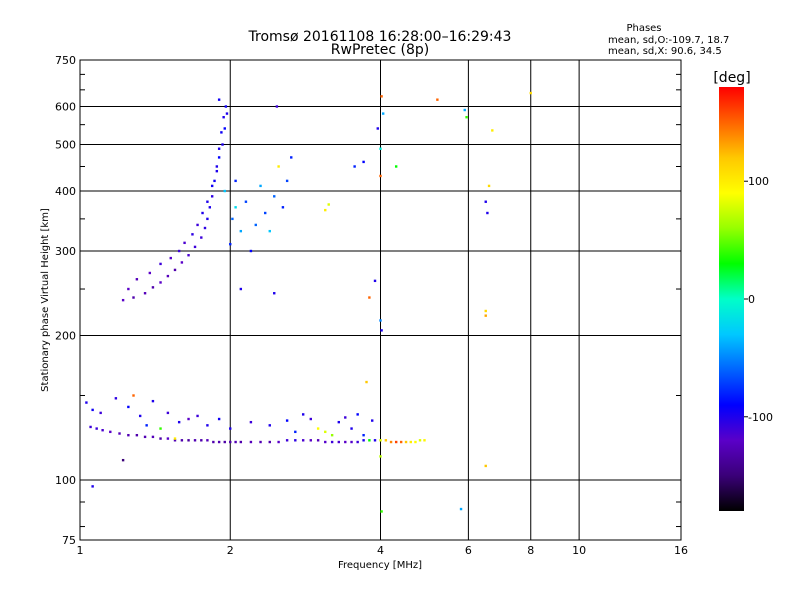 This screenshot has height=600, width=800. Describe the element at coordinates (530, 550) in the screenshot. I see `x-tick-label: 8` at that location.